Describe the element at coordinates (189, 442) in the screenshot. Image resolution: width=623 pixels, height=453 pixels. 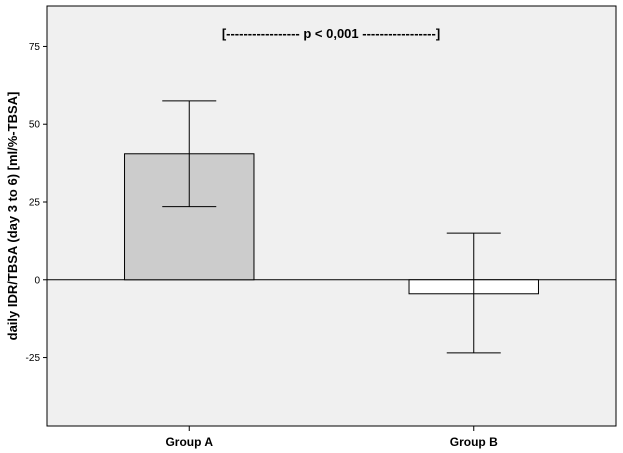
I see `category-label: Group A` at that location.